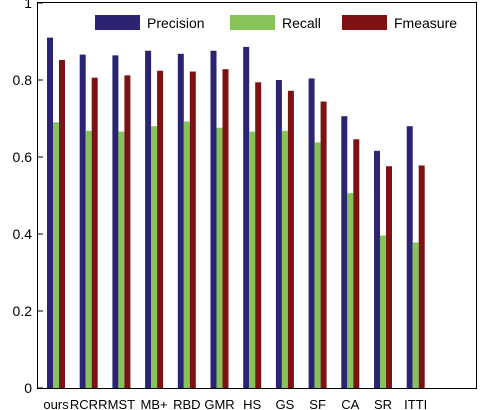 This screenshot has height=410, width=480. I want to click on x-tick-label: CA, so click(350, 403).